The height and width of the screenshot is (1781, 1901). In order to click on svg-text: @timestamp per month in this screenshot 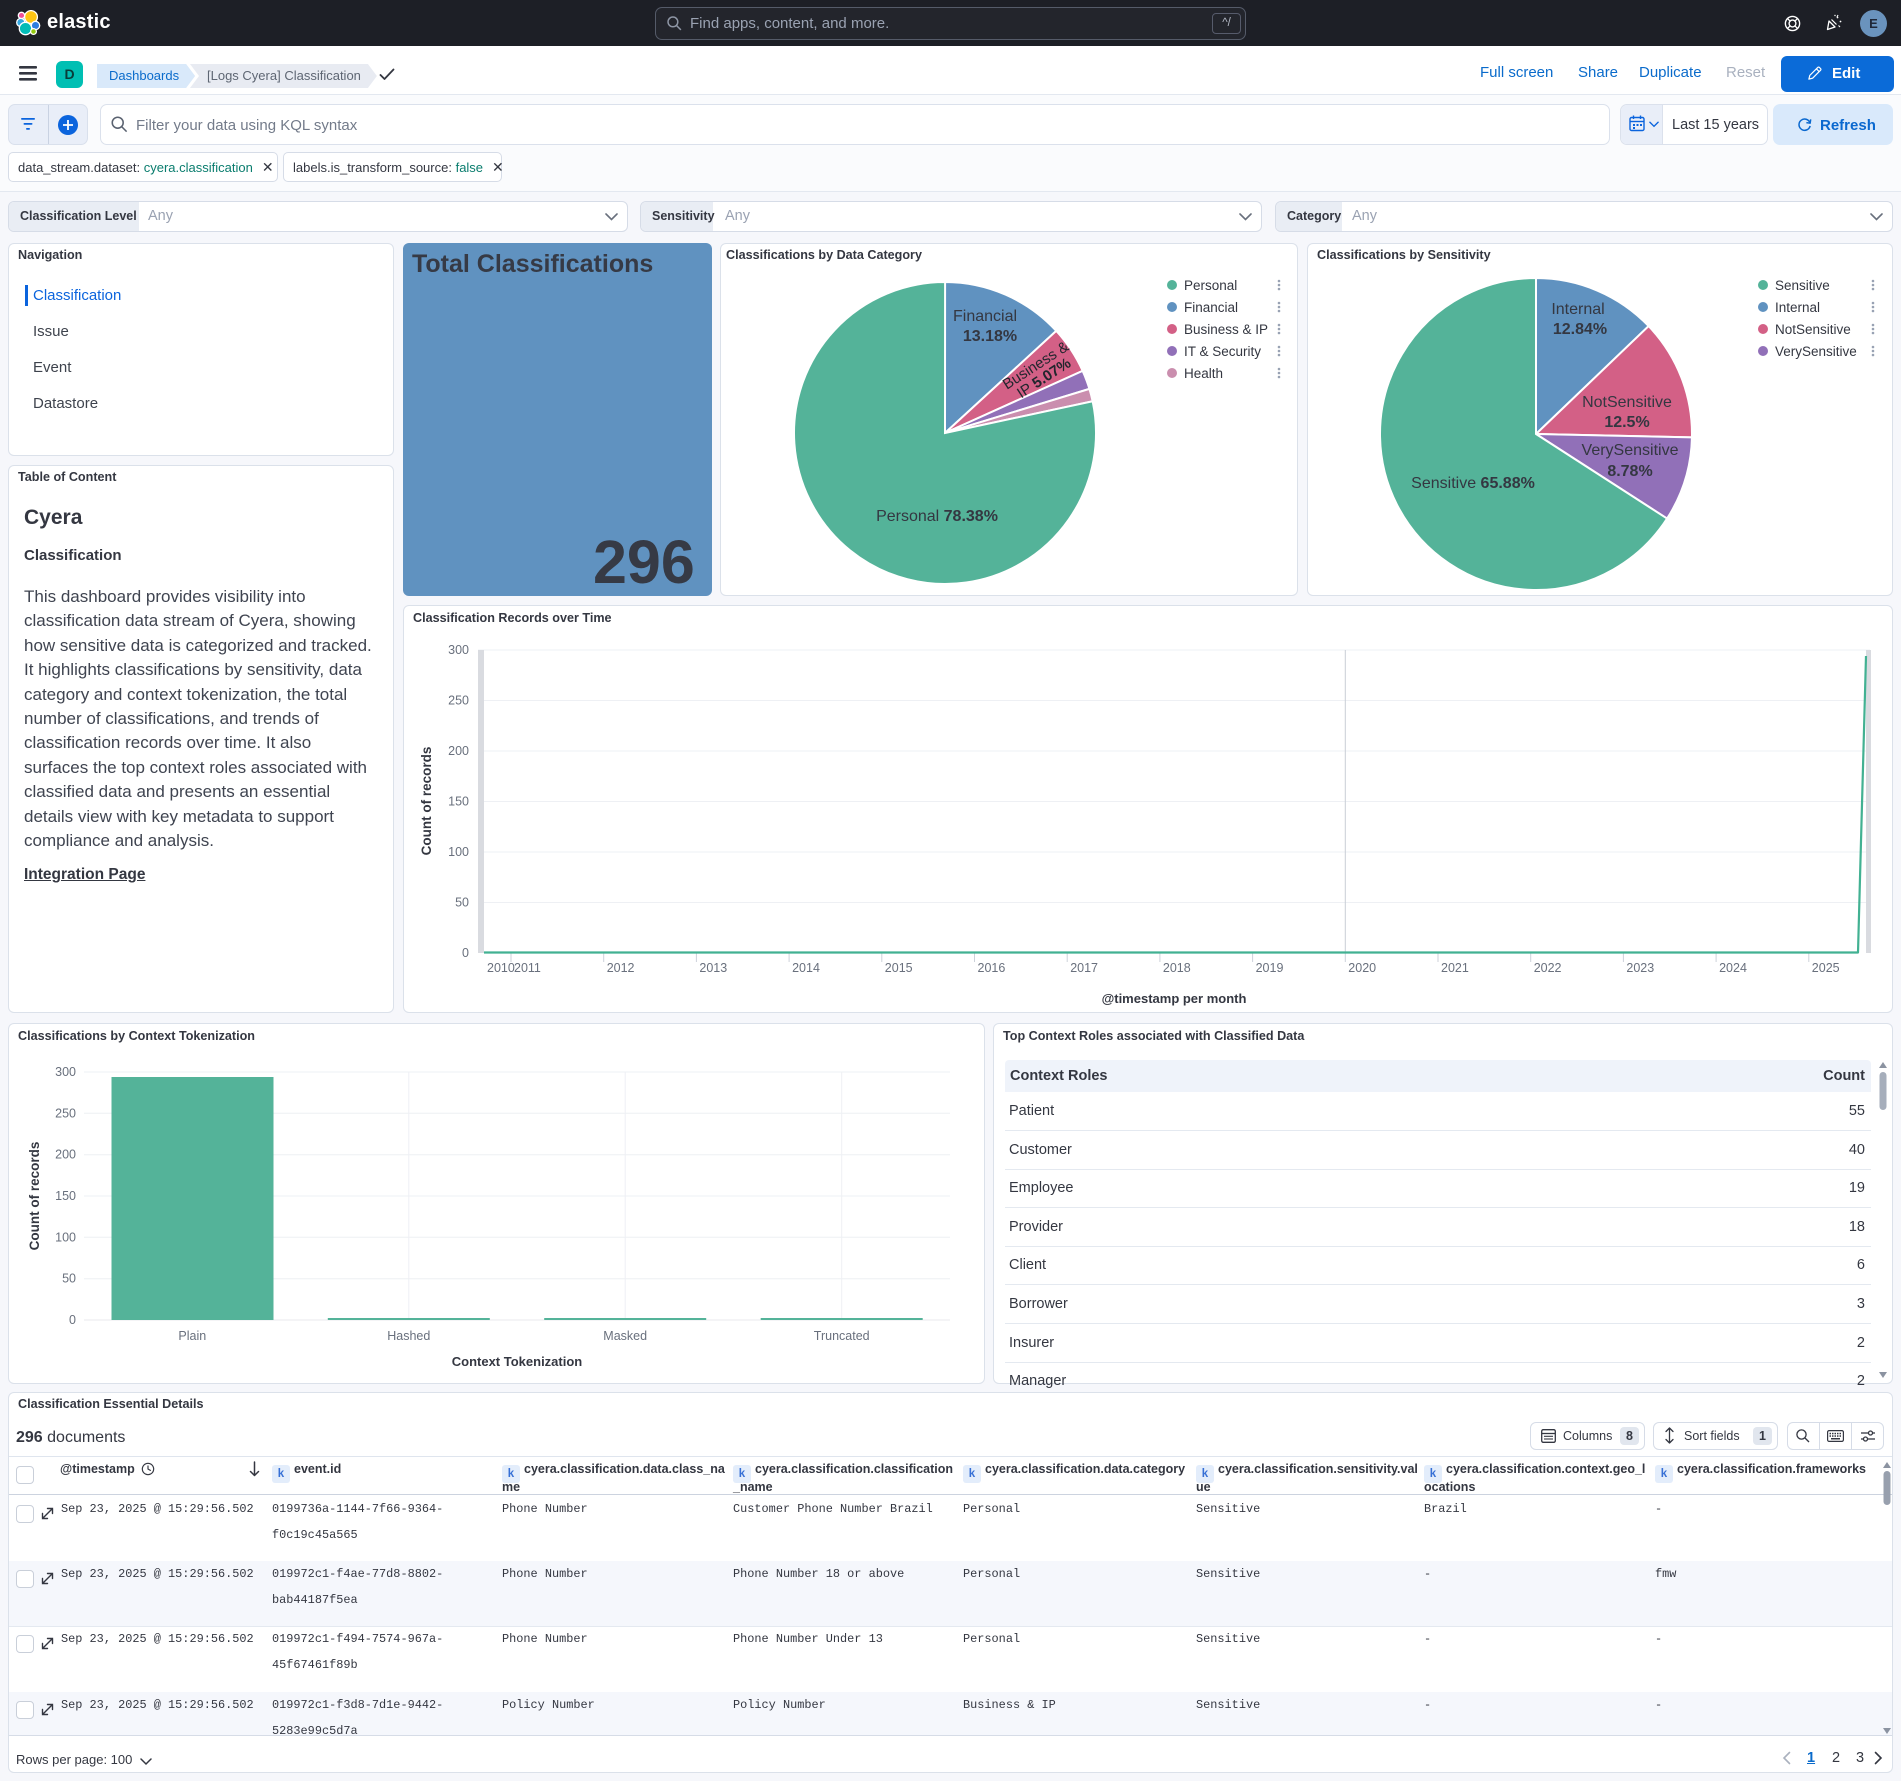, I will do `click(1174, 998)`.